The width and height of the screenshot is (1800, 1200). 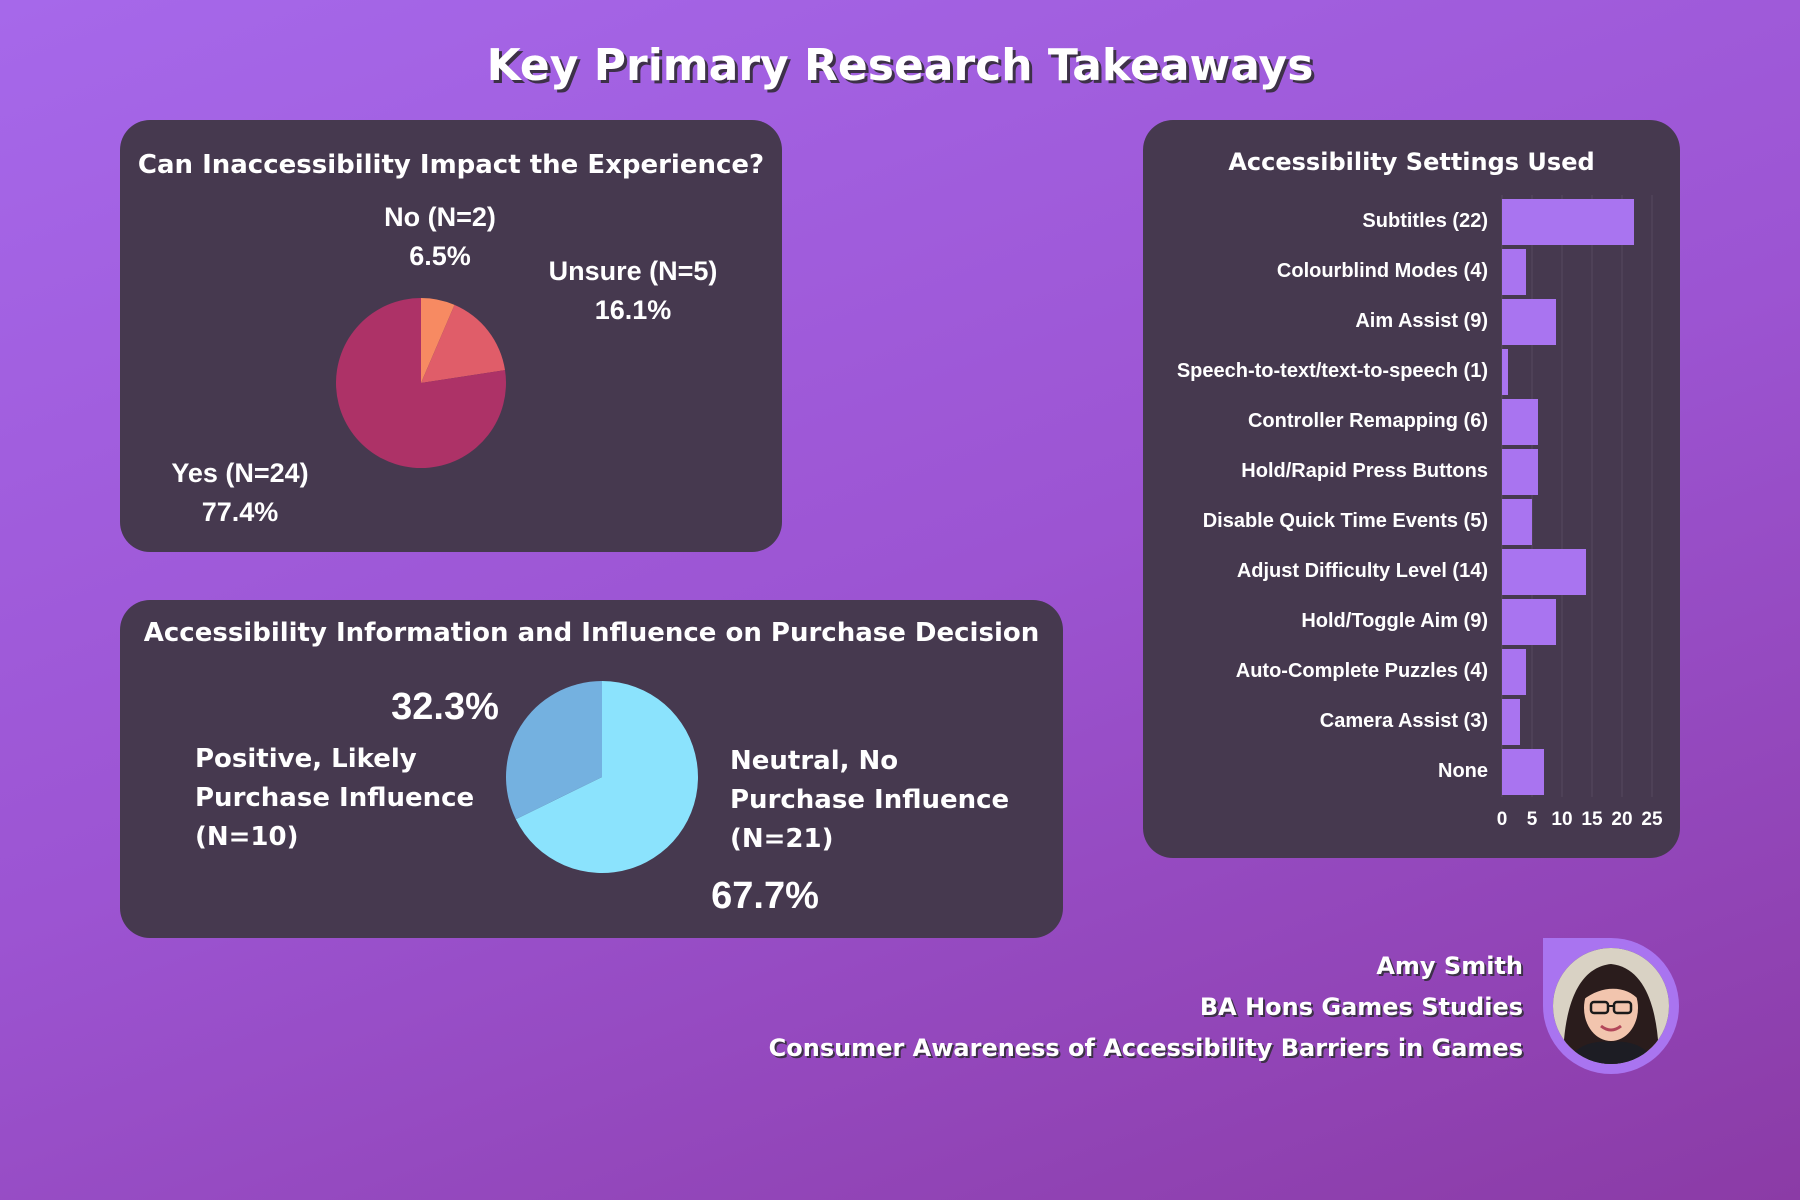 What do you see at coordinates (1367, 421) in the screenshot?
I see `bar-category-label: Controller Remapping (6)` at bounding box center [1367, 421].